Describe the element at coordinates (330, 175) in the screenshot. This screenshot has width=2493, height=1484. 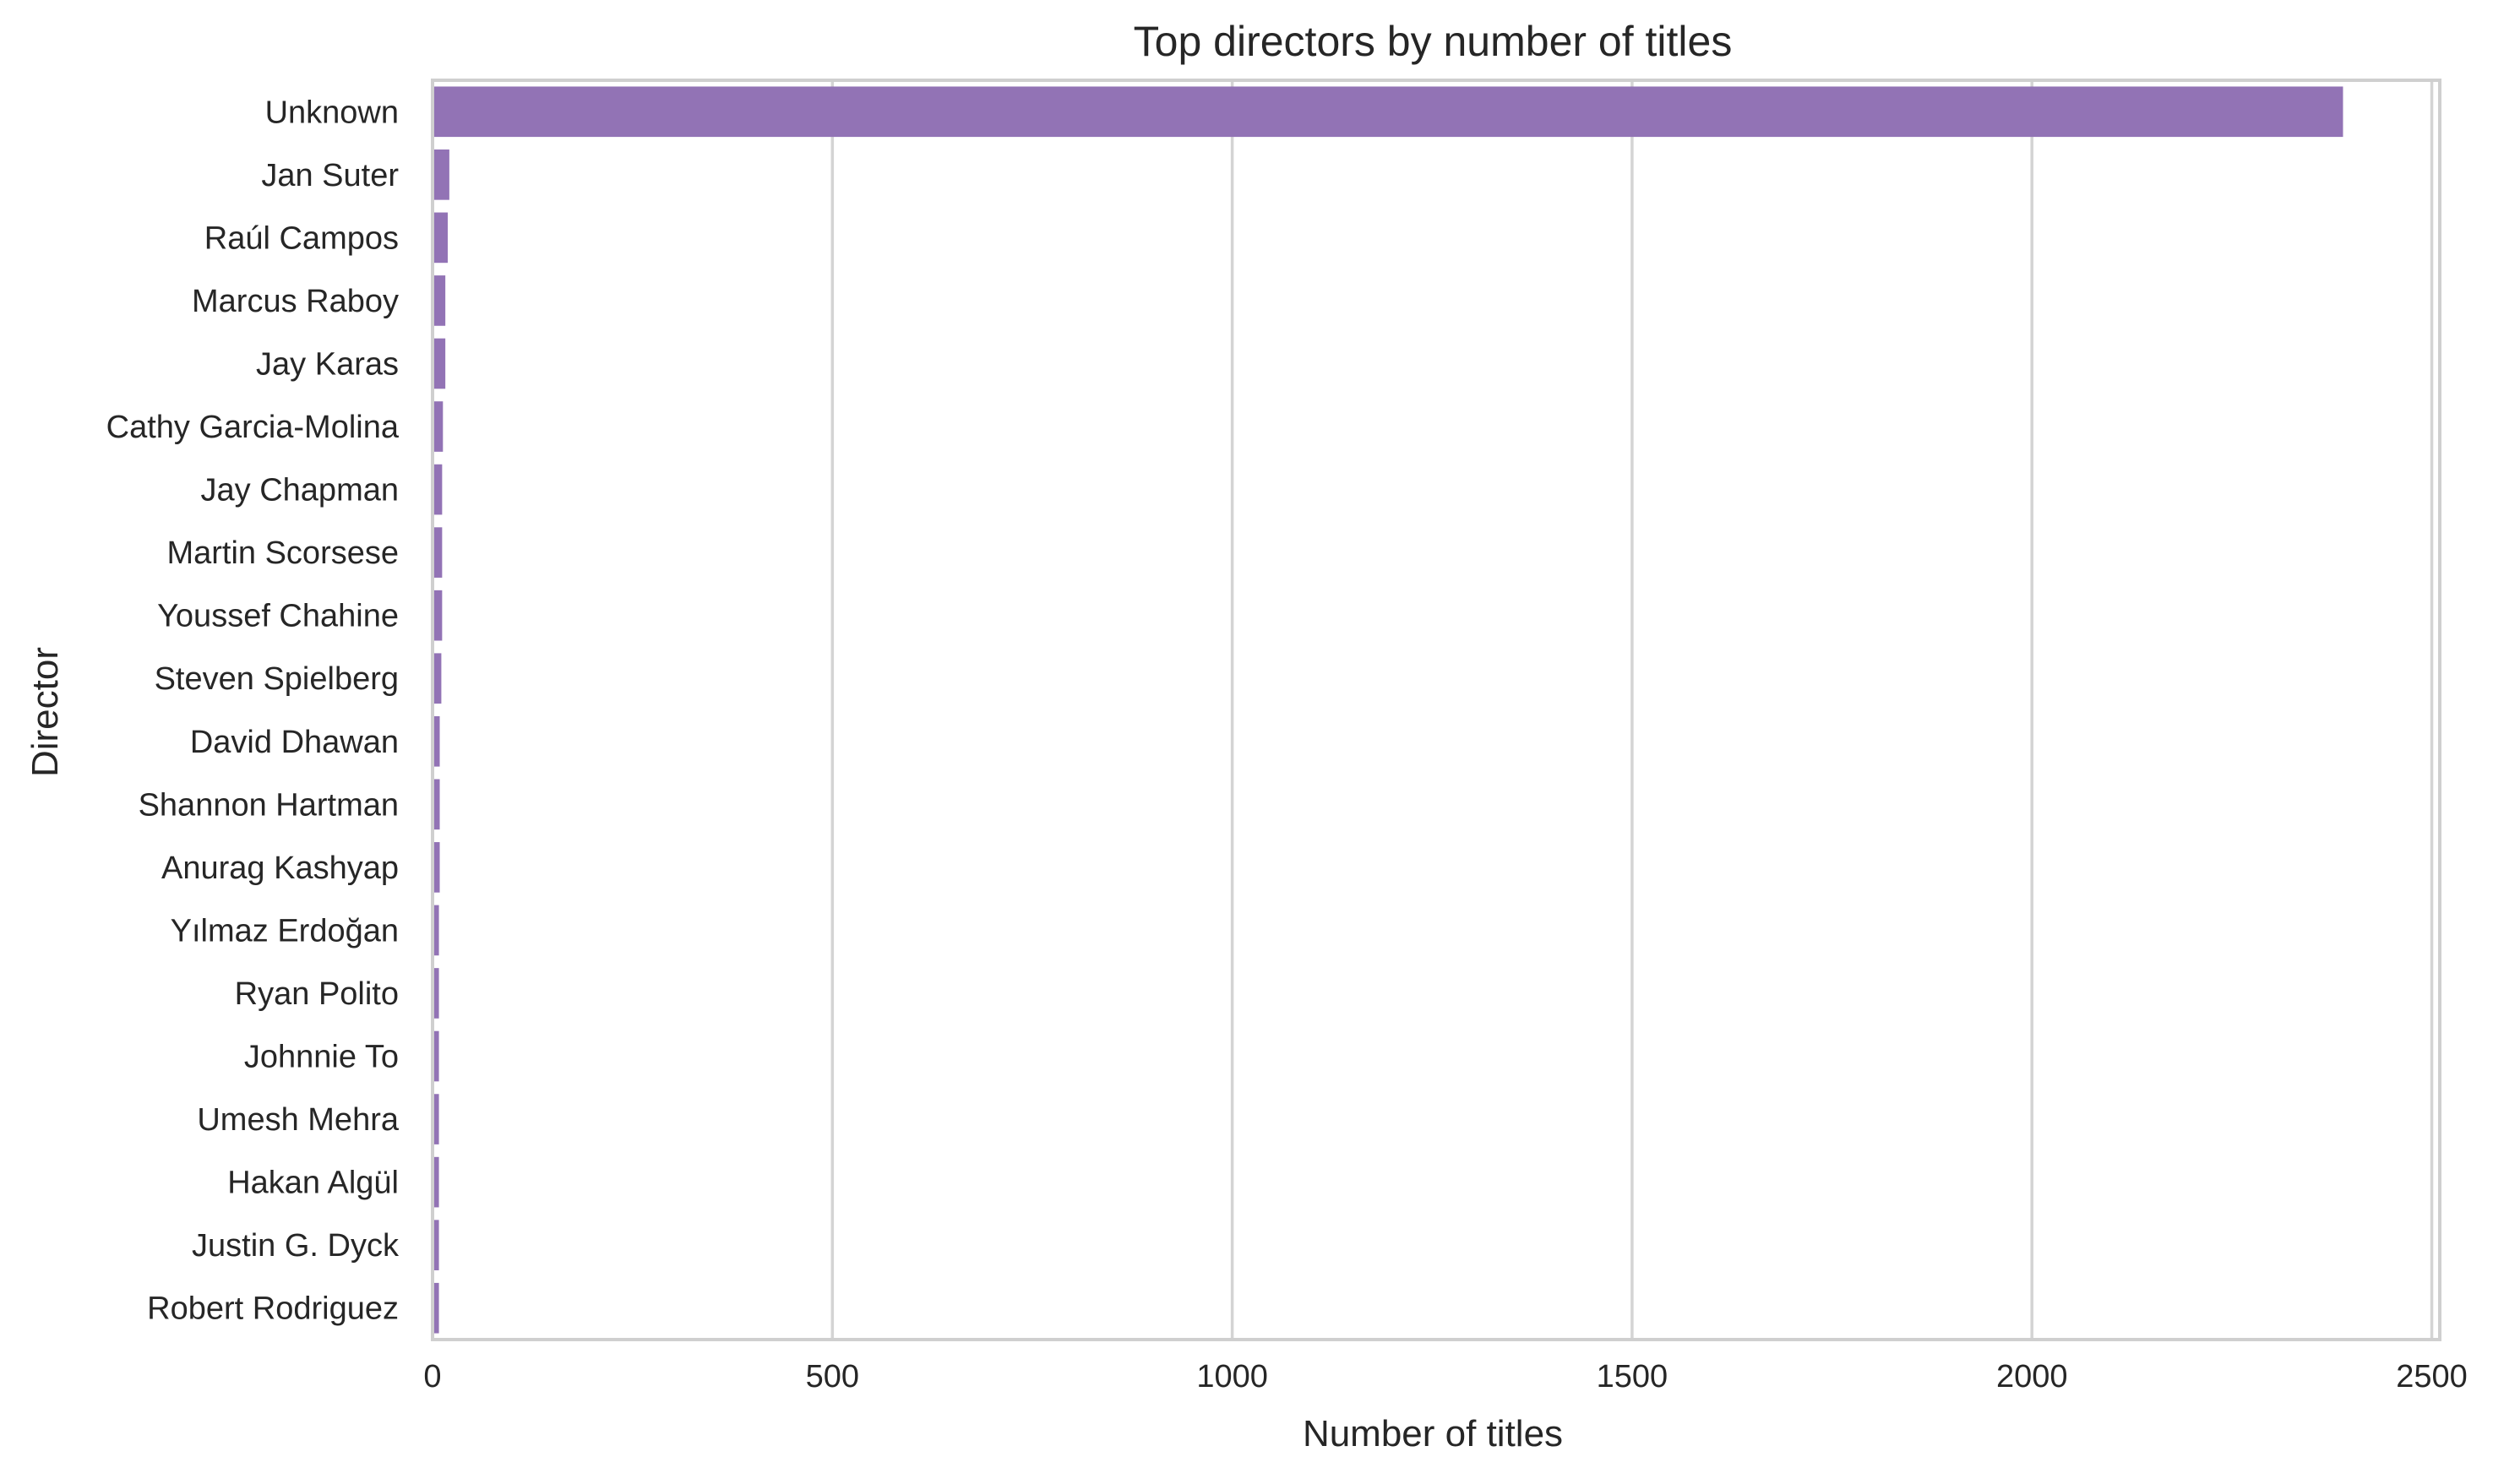
I see `y-tick-label: Jan Suter` at that location.